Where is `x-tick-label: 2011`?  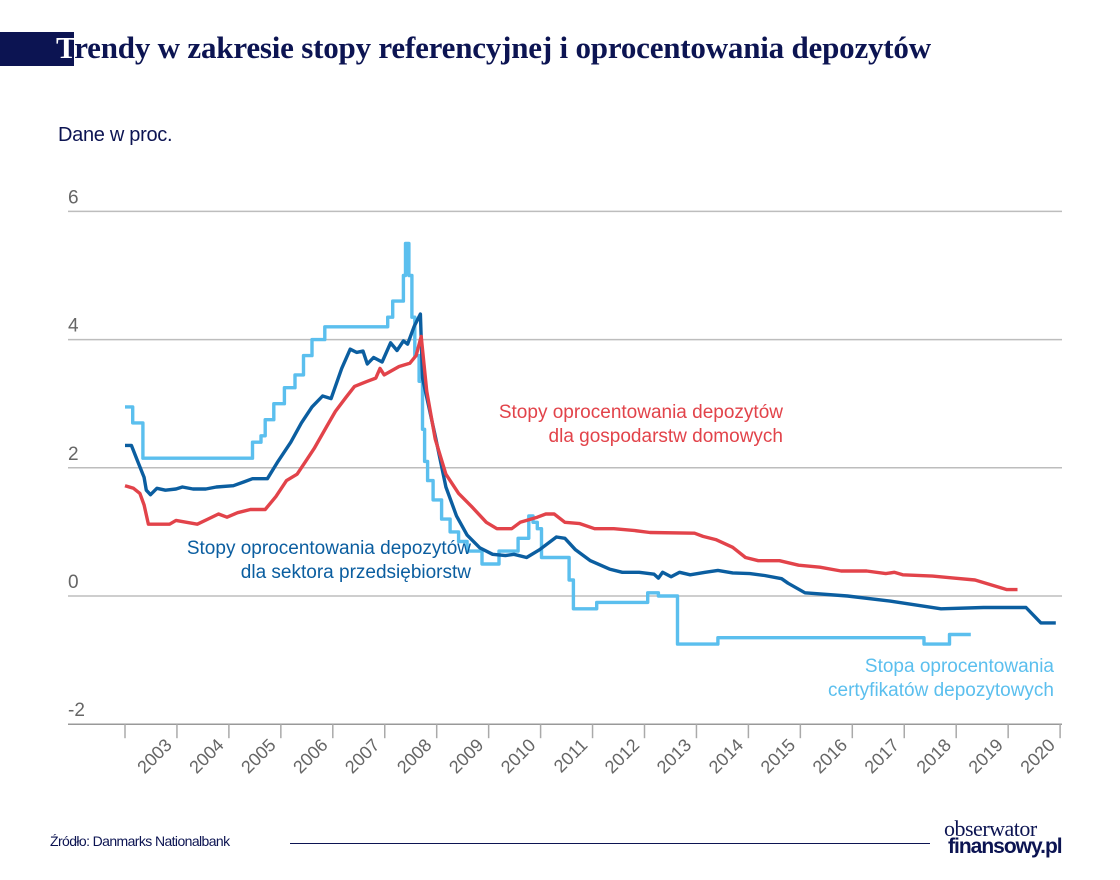
x-tick-label: 2011 is located at coordinates (571, 756).